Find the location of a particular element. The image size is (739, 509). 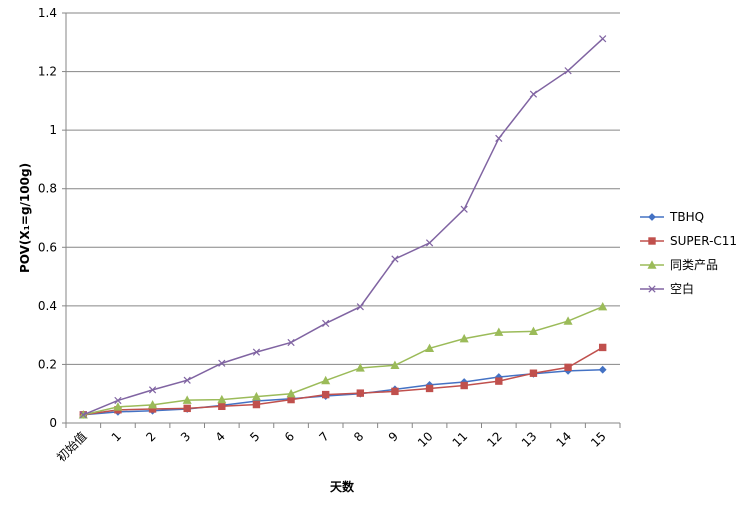

x-tick-label: 初始值 is located at coordinates (71, 447).